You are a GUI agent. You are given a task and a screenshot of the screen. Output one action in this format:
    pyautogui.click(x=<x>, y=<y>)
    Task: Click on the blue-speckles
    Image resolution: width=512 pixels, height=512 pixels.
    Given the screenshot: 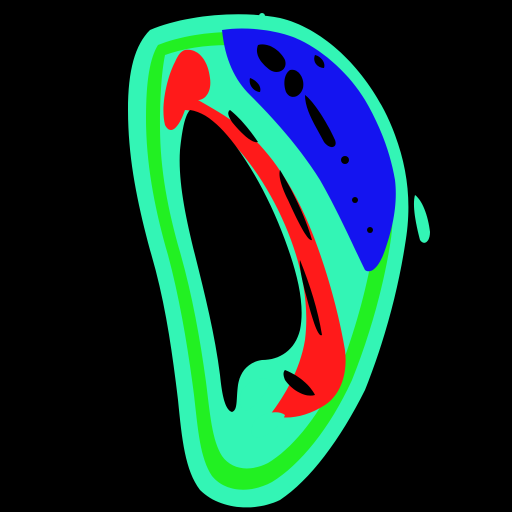 What is the action you would take?
    pyautogui.click(x=311, y=138)
    